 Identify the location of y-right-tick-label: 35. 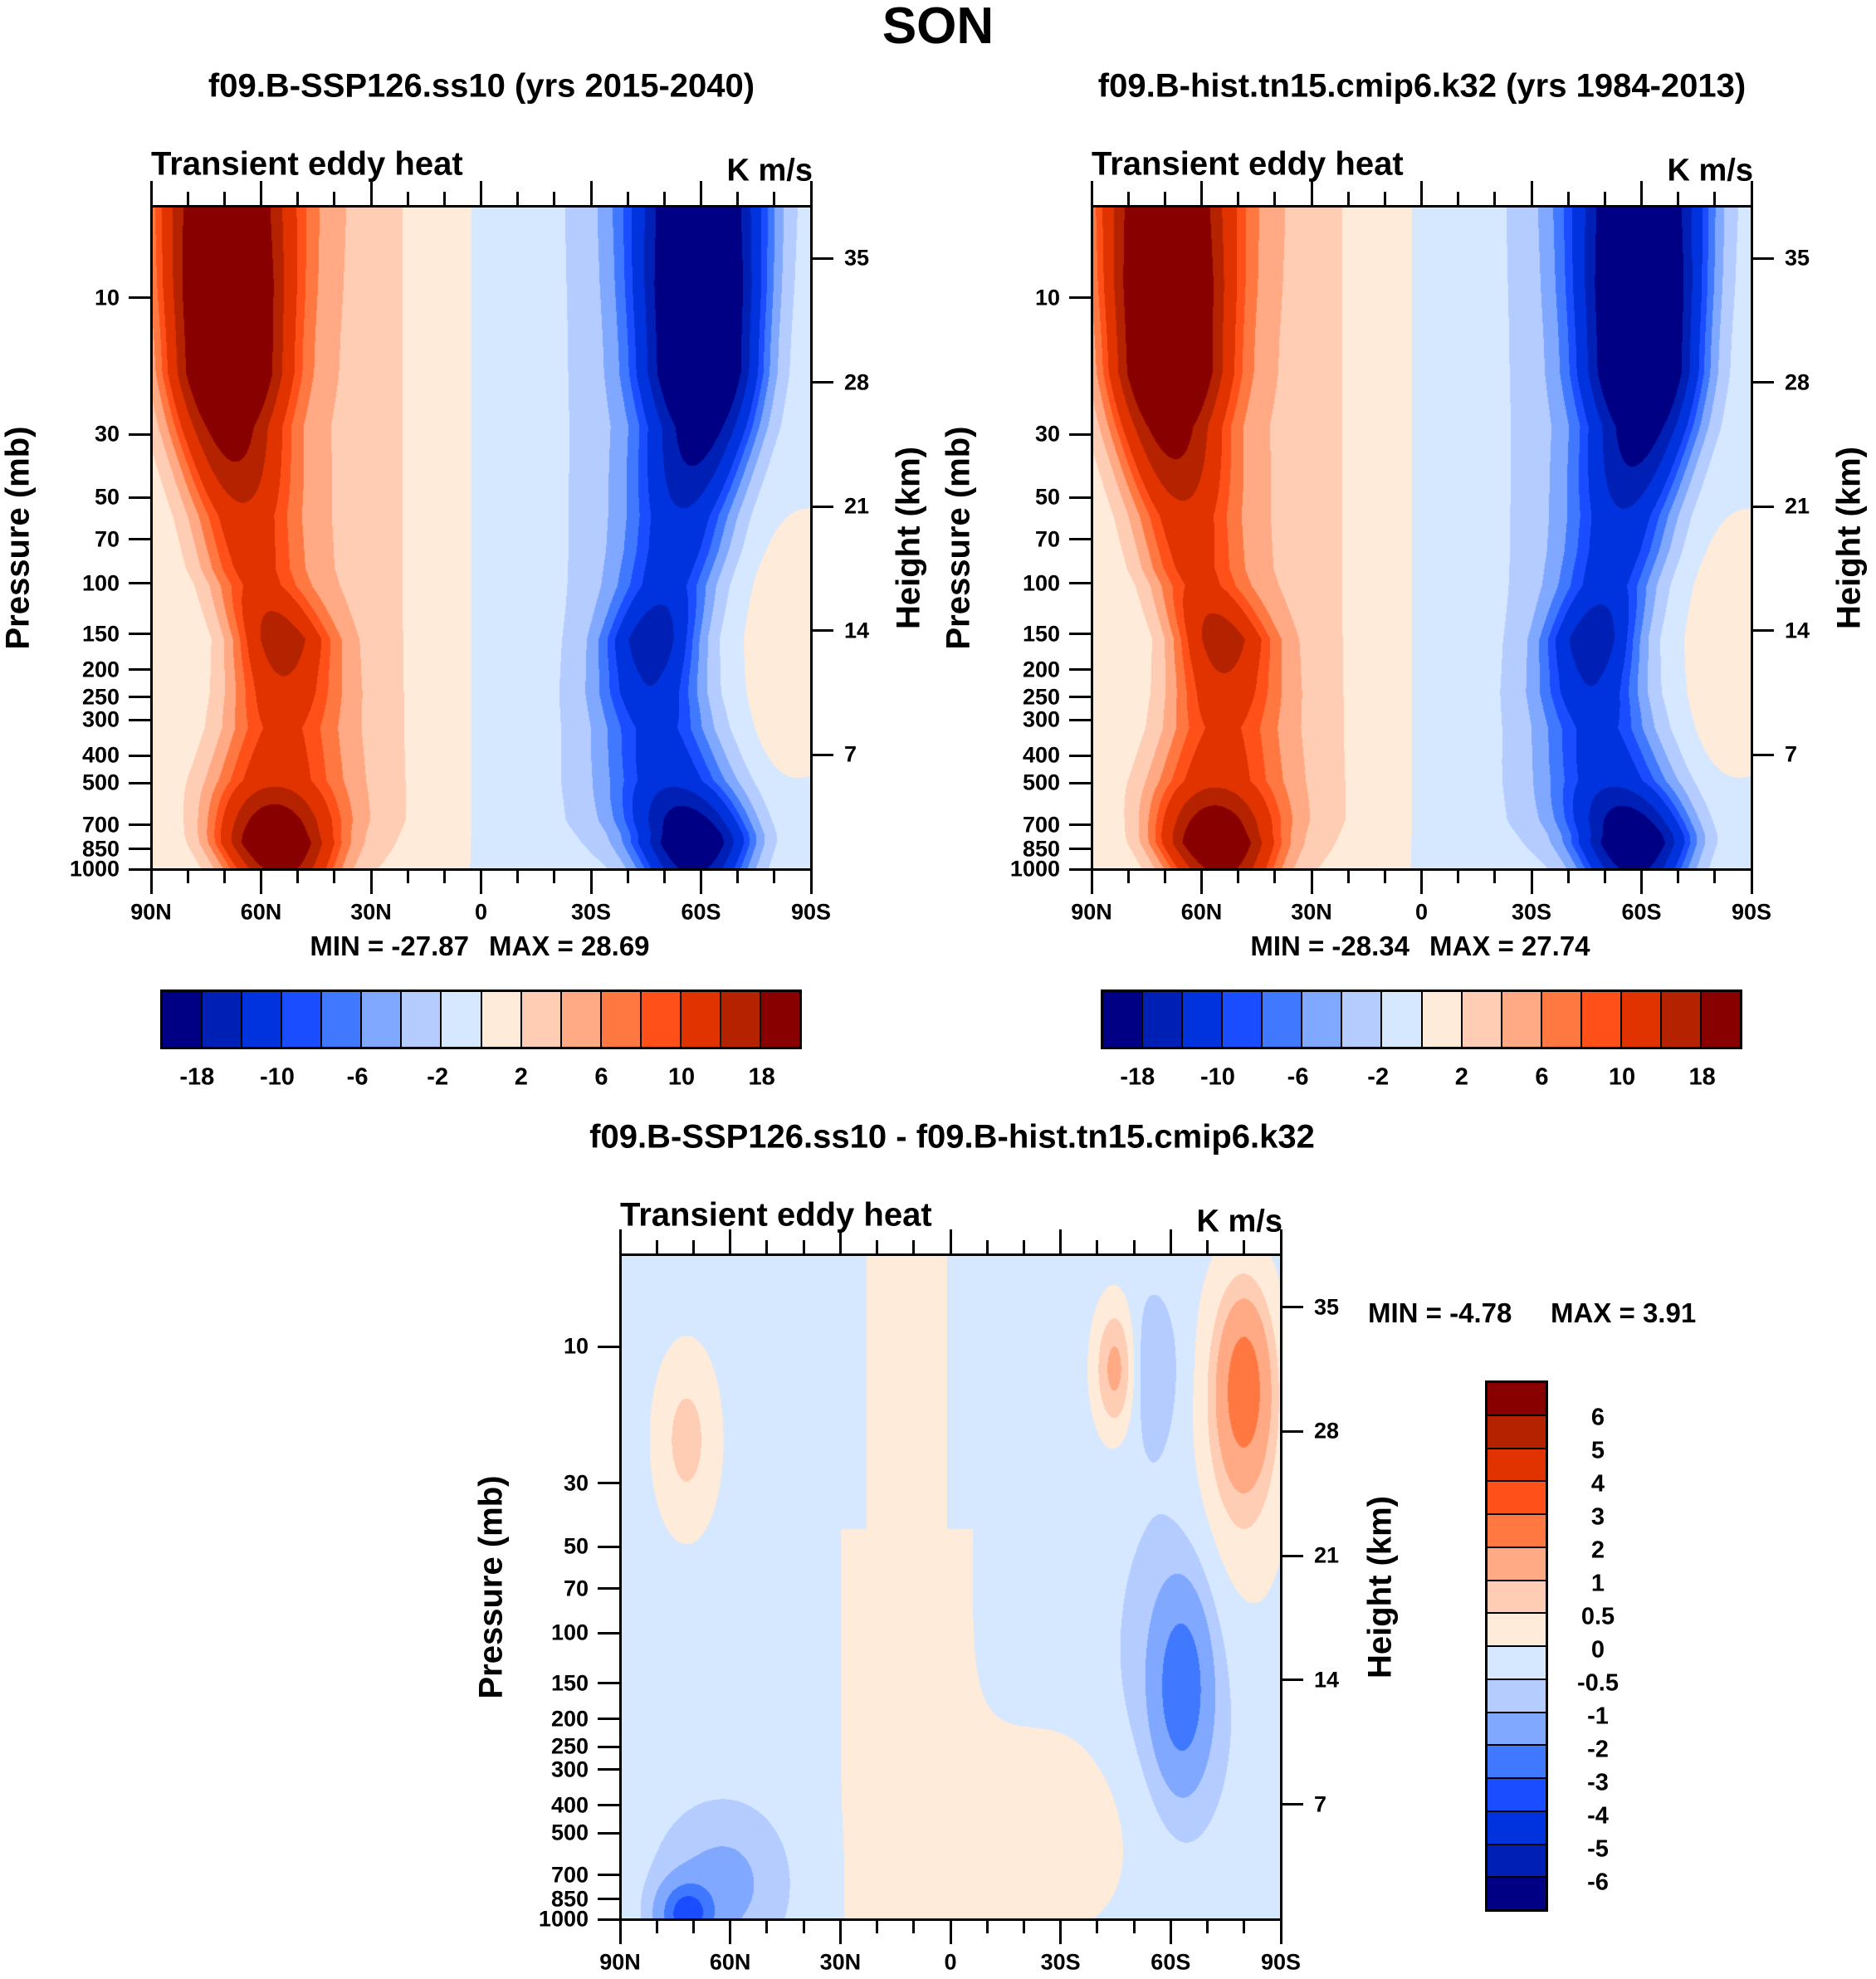
(1327, 1307).